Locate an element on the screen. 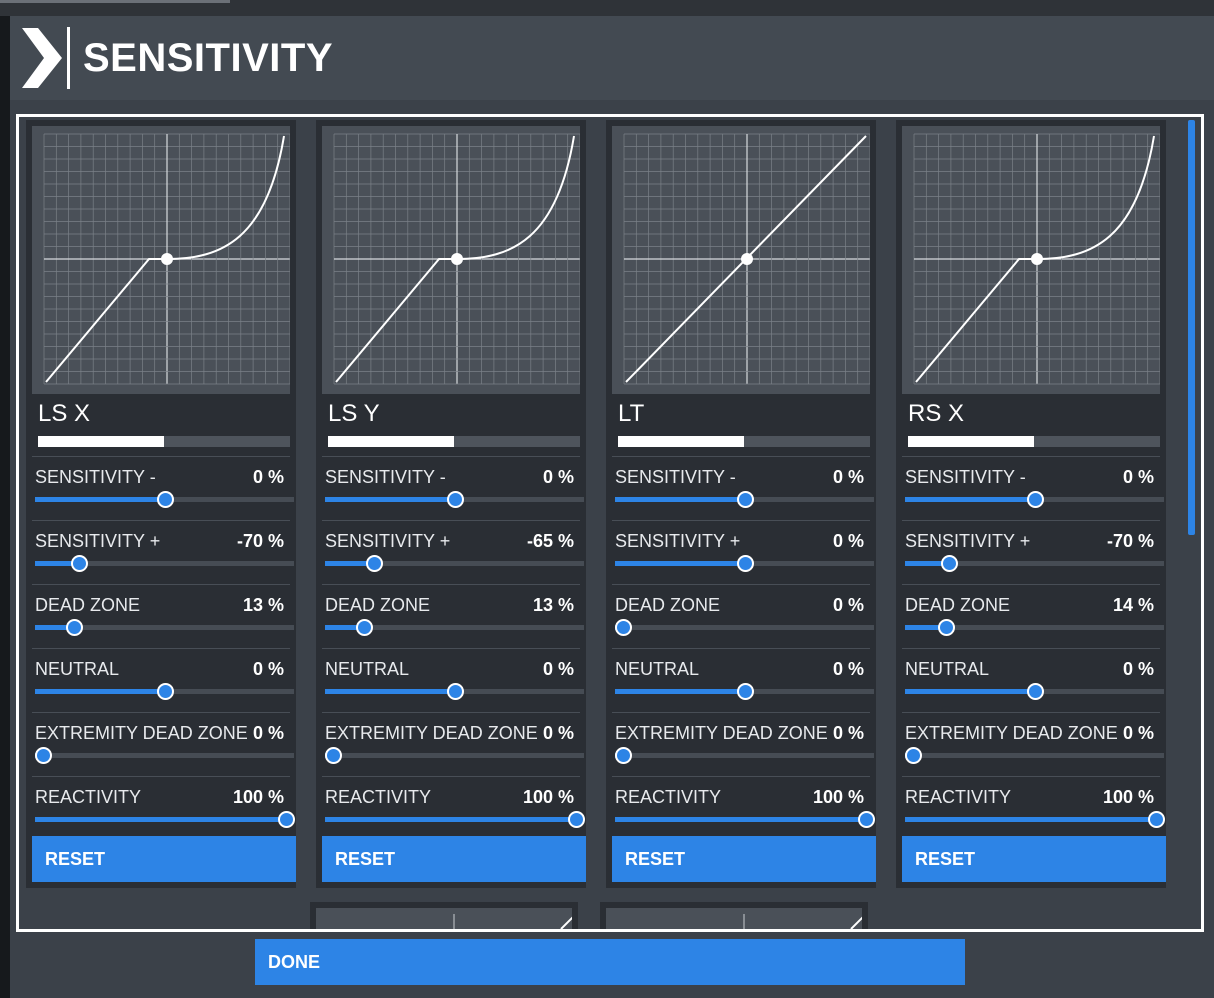 This screenshot has width=1214, height=998. graph-partial-lines is located at coordinates (515, 920).